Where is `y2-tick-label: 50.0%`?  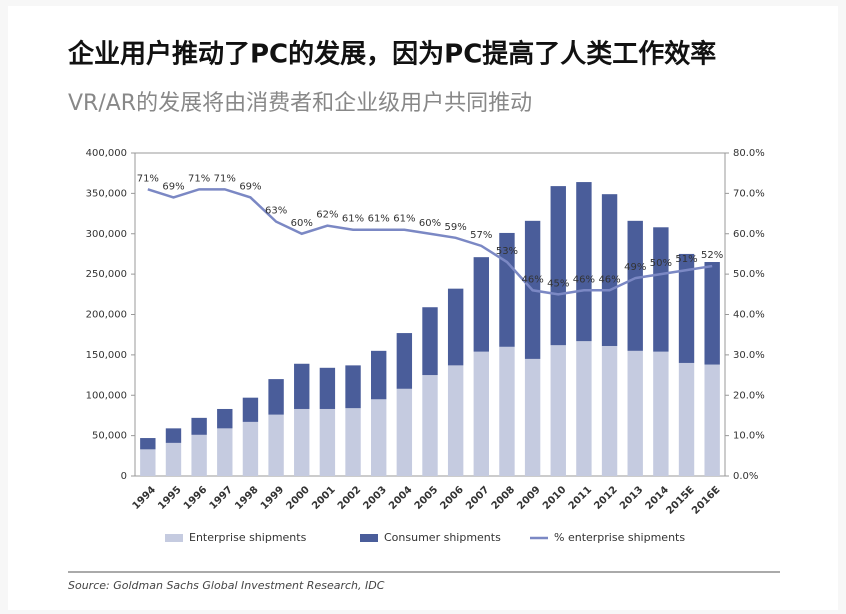 y2-tick-label: 50.0% is located at coordinates (749, 274).